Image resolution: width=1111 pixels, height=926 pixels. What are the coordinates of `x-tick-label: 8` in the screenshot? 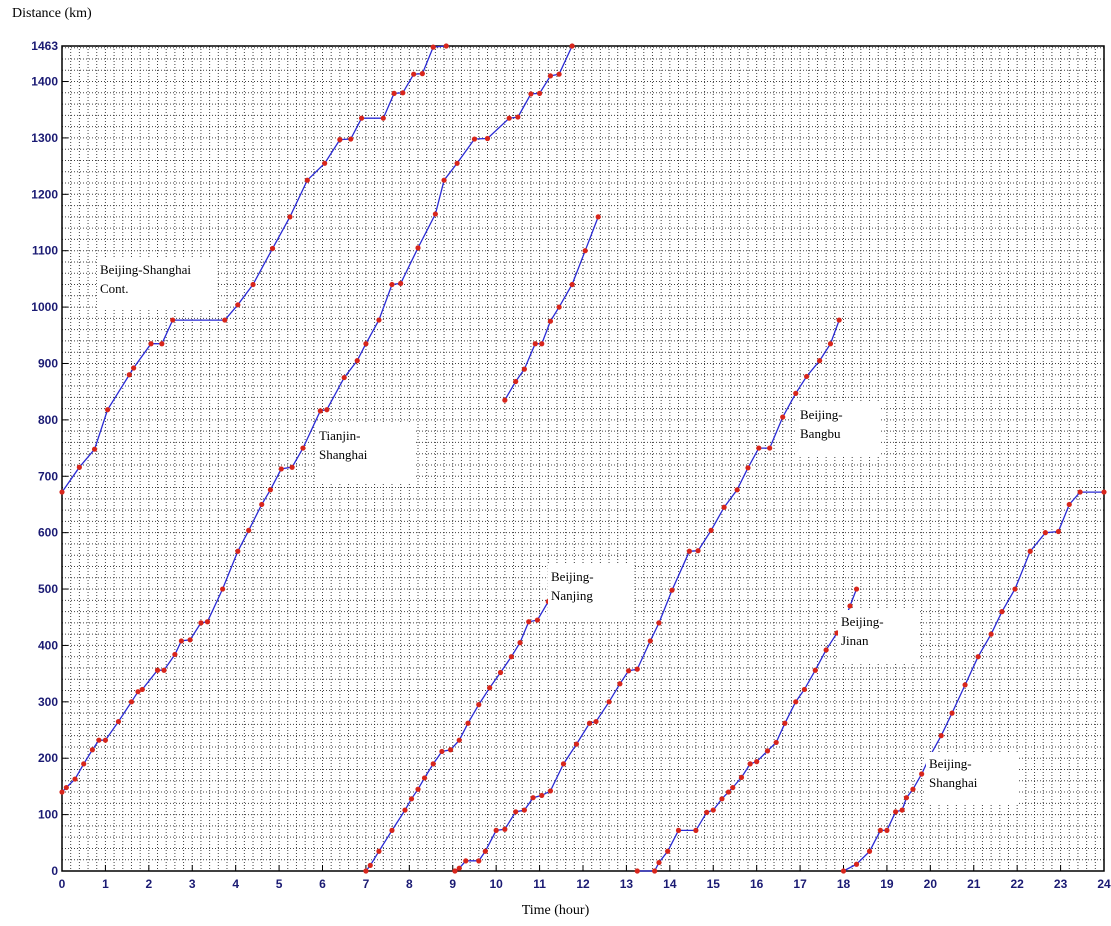 It's located at (409, 884).